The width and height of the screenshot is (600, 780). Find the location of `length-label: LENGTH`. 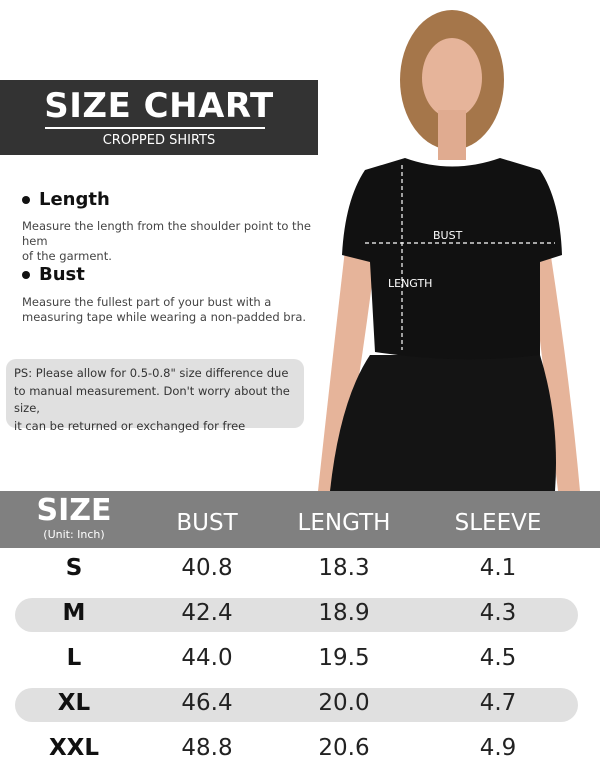

length-label: LENGTH is located at coordinates (410, 283).